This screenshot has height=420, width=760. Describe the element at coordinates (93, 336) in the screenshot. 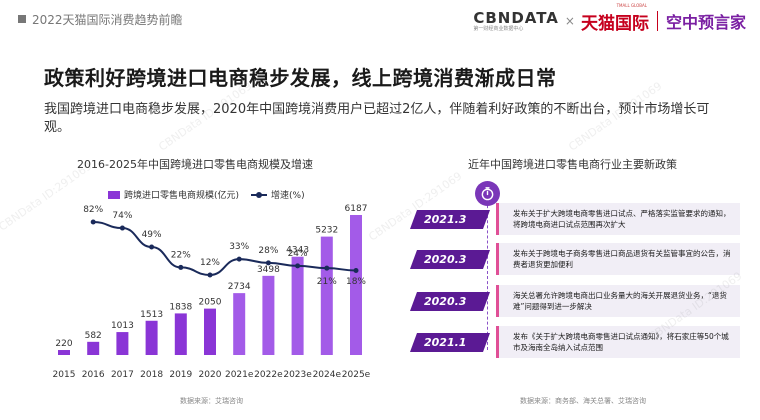

I see `bar-value-label: 582` at that location.